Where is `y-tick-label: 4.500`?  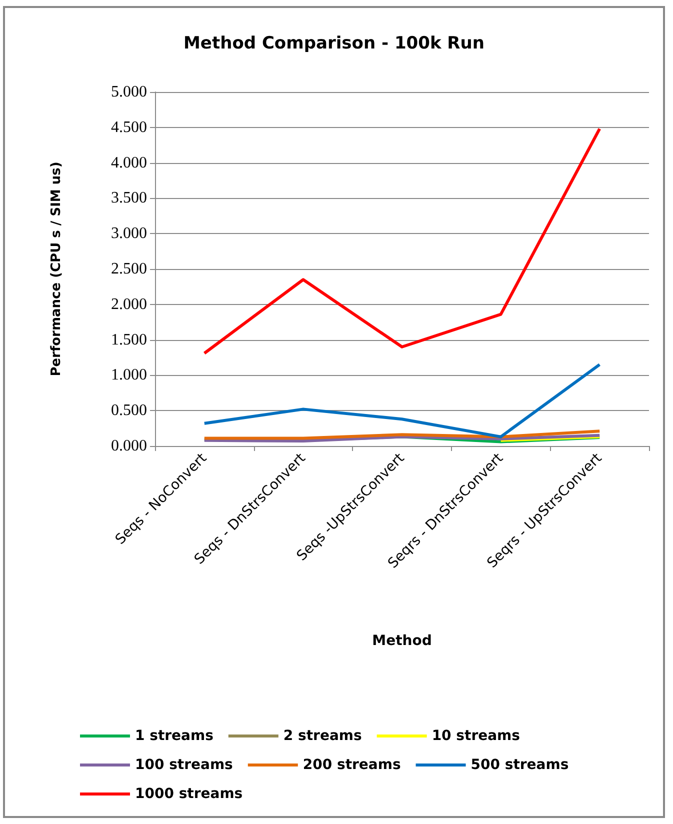 y-tick-label: 4.500 is located at coordinates (129, 127).